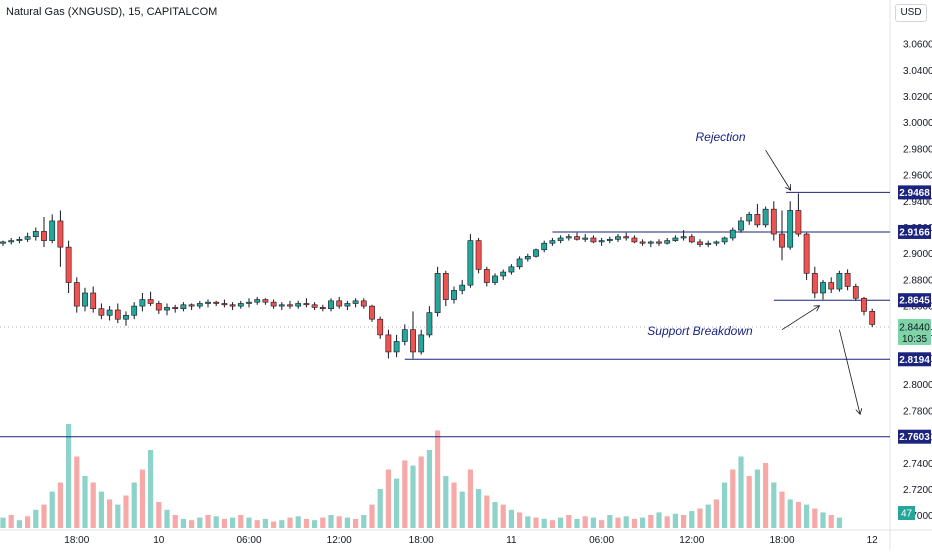 This screenshot has height=555, width=932. What do you see at coordinates (248, 540) in the screenshot?
I see `x-tick-label: 06:00` at bounding box center [248, 540].